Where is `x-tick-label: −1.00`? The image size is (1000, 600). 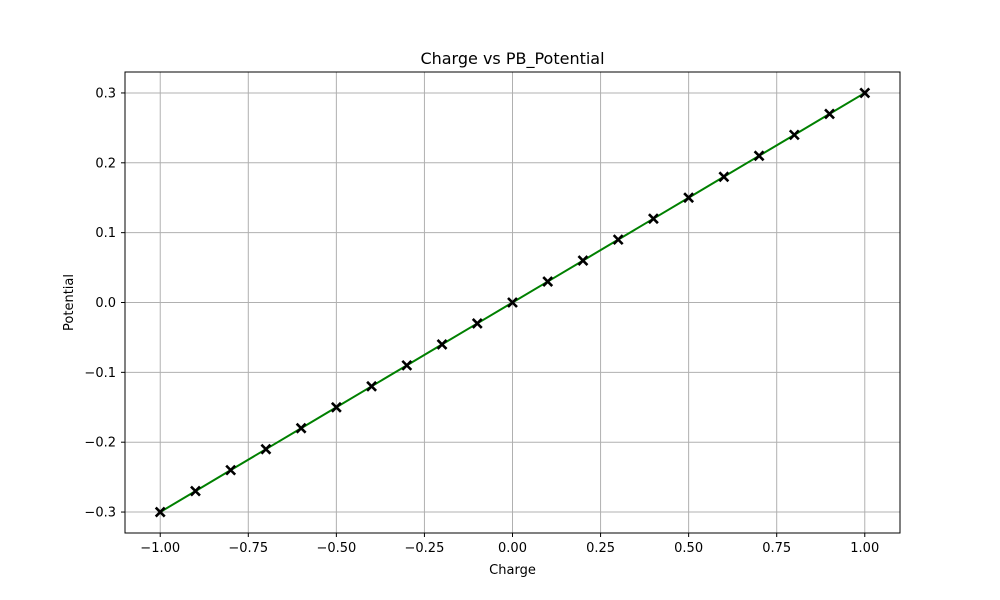 x-tick-label: −1.00 is located at coordinates (160, 548).